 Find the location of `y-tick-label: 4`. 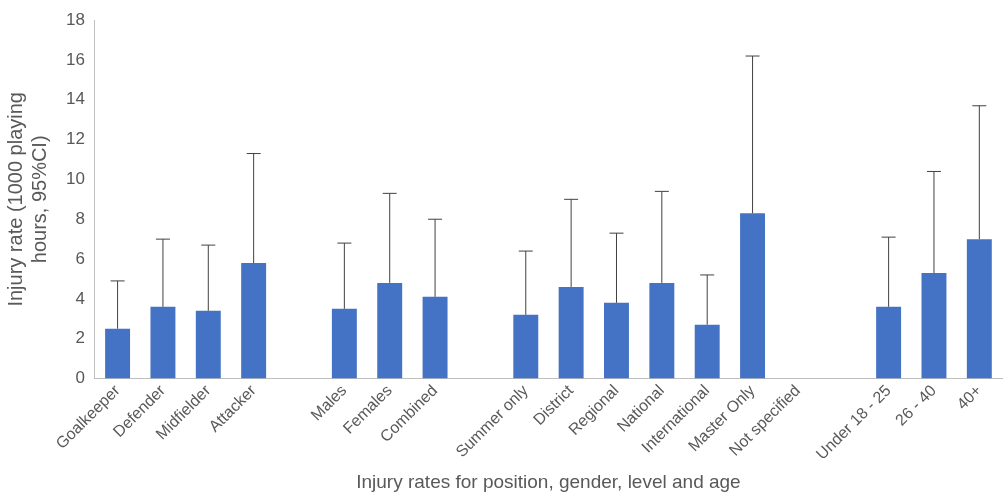

y-tick-label: 4 is located at coordinates (80, 298).